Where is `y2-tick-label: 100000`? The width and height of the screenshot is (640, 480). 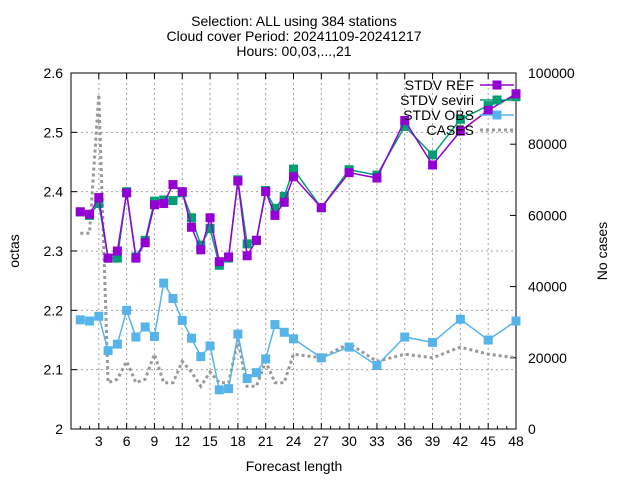
y2-tick-label: 100000 is located at coordinates (551, 73).